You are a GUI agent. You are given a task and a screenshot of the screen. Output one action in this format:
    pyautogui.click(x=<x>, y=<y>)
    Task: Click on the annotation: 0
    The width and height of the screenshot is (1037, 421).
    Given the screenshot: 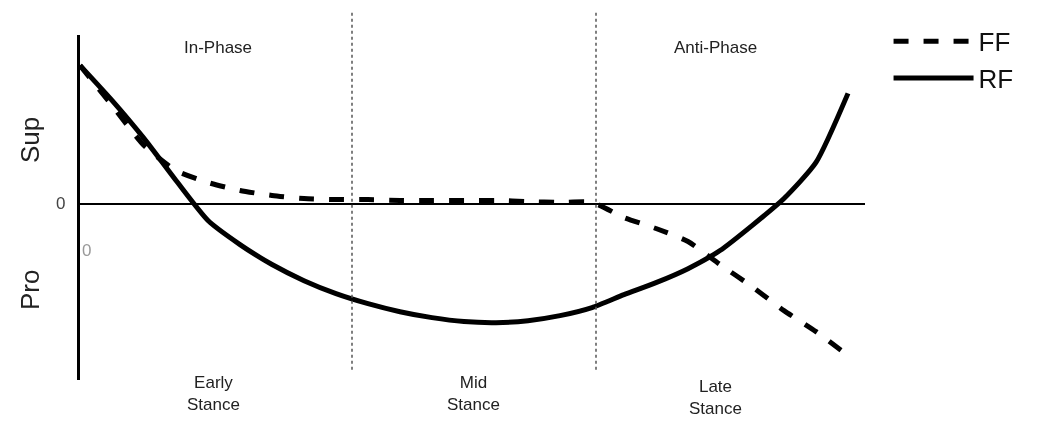 What is the action you would take?
    pyautogui.click(x=87, y=250)
    